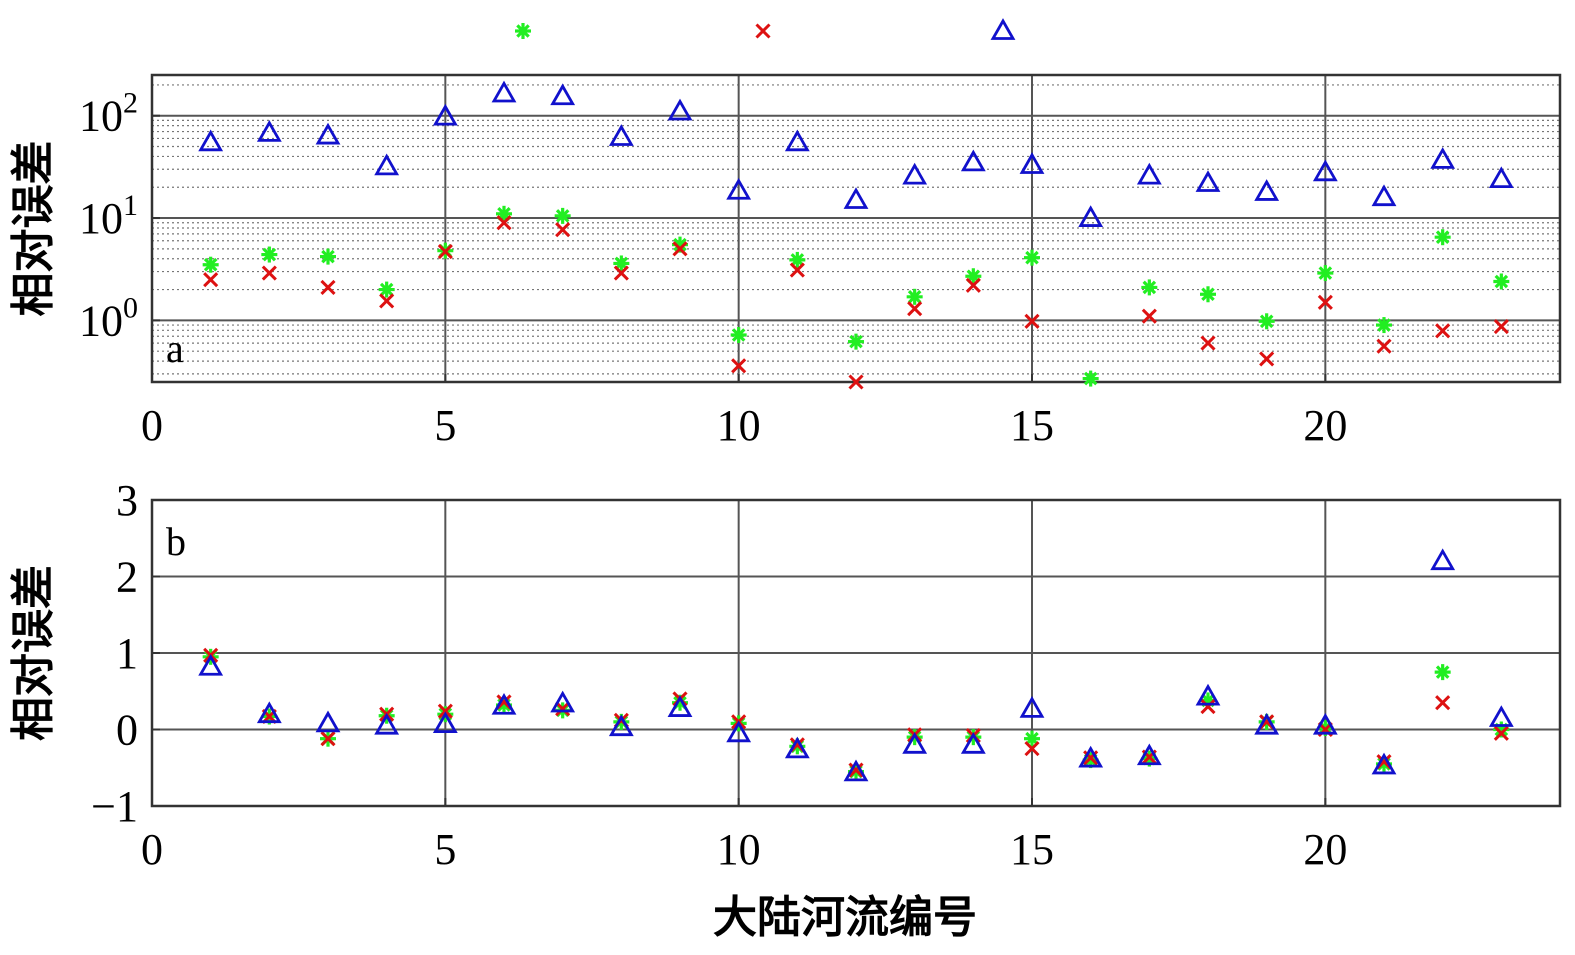 The width and height of the screenshot is (1575, 955). What do you see at coordinates (108, 114) in the screenshot?
I see `y-tick-label: 10²` at bounding box center [108, 114].